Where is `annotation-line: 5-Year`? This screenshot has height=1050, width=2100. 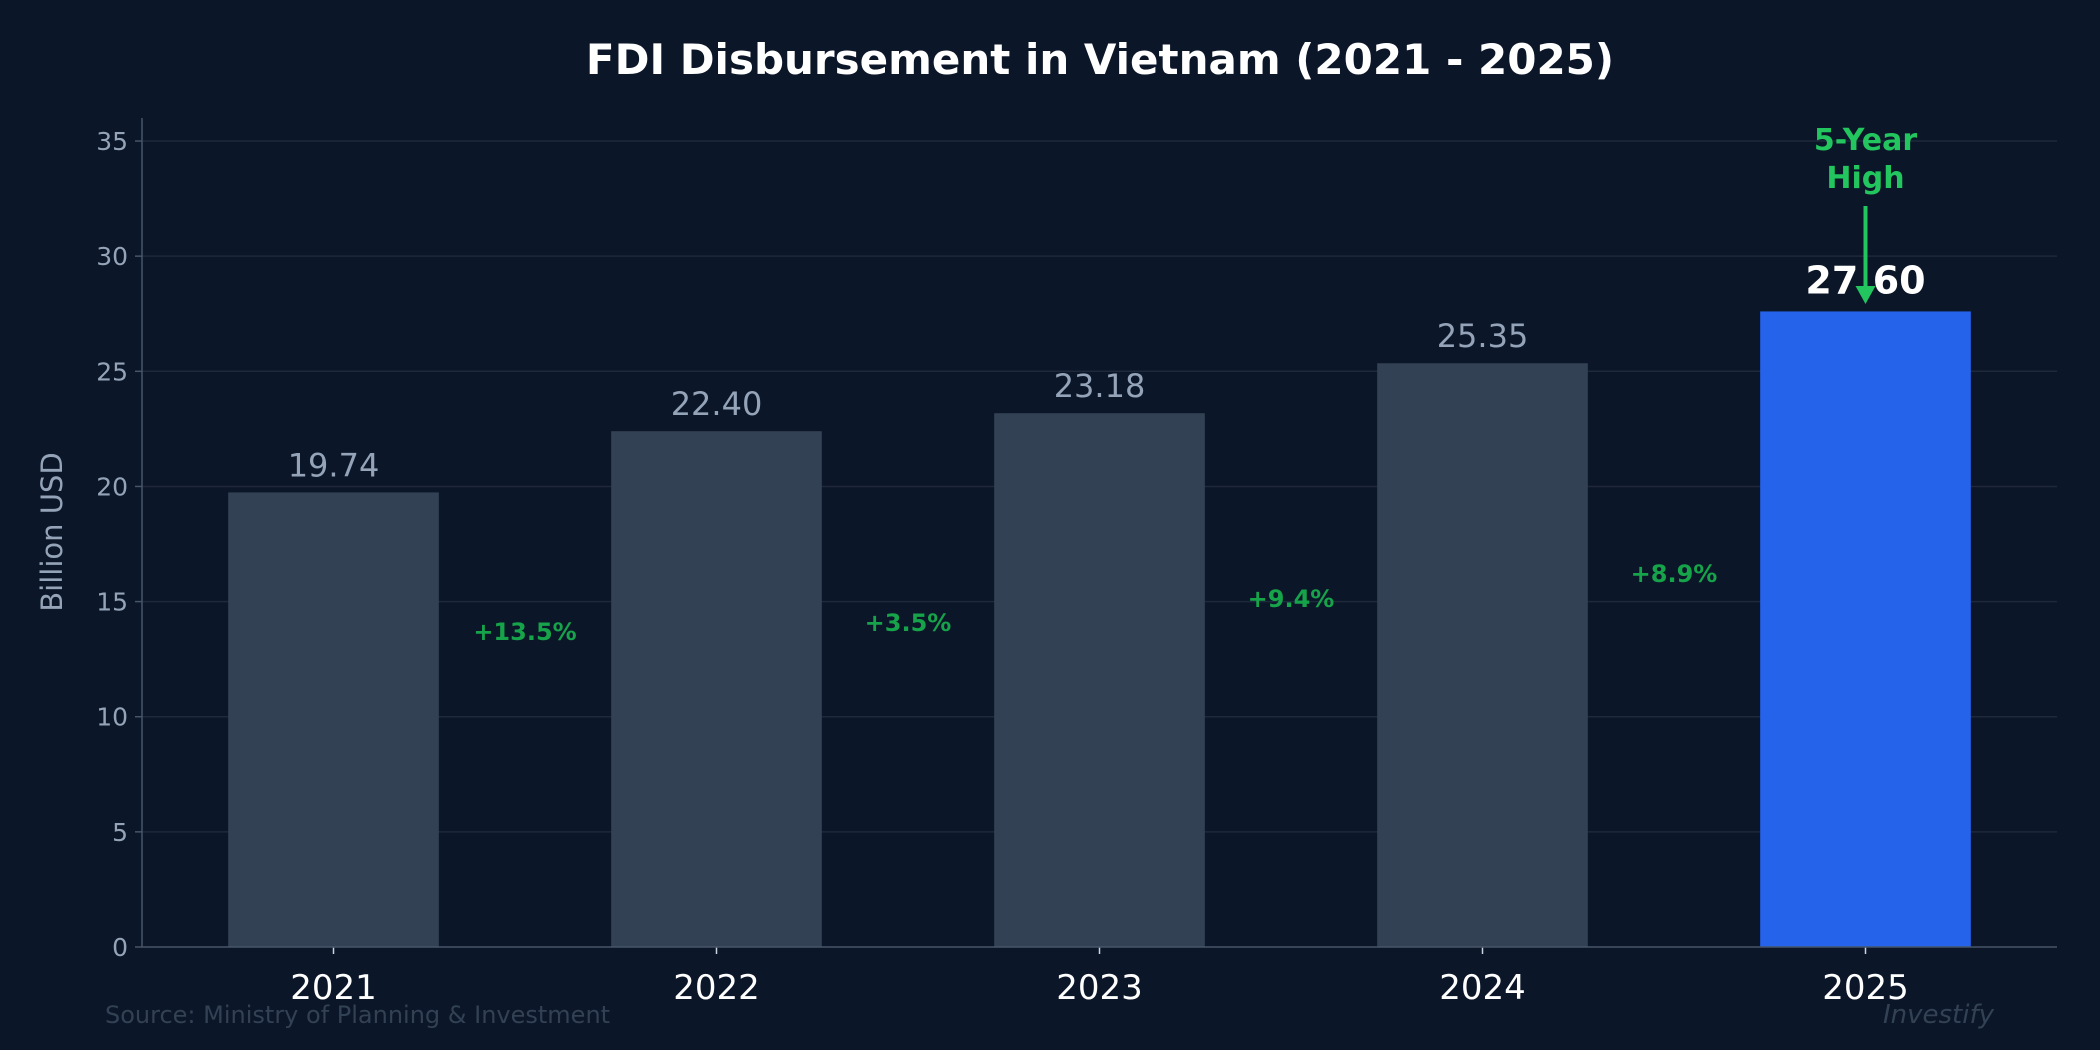
annotation-line: 5-Year is located at coordinates (1865, 140).